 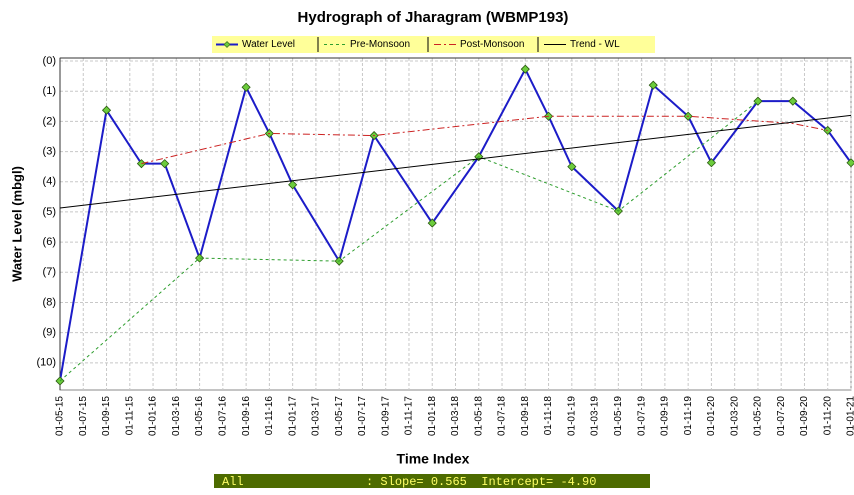 What do you see at coordinates (850, 416) in the screenshot?
I see `x-tick-label: 01-01-21` at bounding box center [850, 416].